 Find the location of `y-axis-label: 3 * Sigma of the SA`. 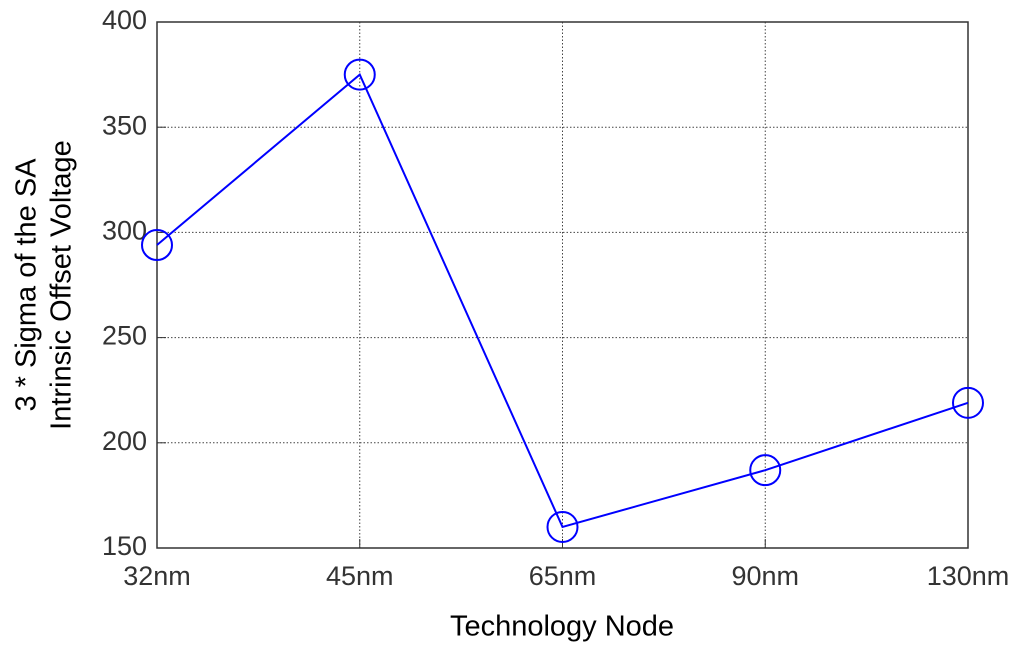

y-axis-label: 3 * Sigma of the SA is located at coordinates (27, 285).